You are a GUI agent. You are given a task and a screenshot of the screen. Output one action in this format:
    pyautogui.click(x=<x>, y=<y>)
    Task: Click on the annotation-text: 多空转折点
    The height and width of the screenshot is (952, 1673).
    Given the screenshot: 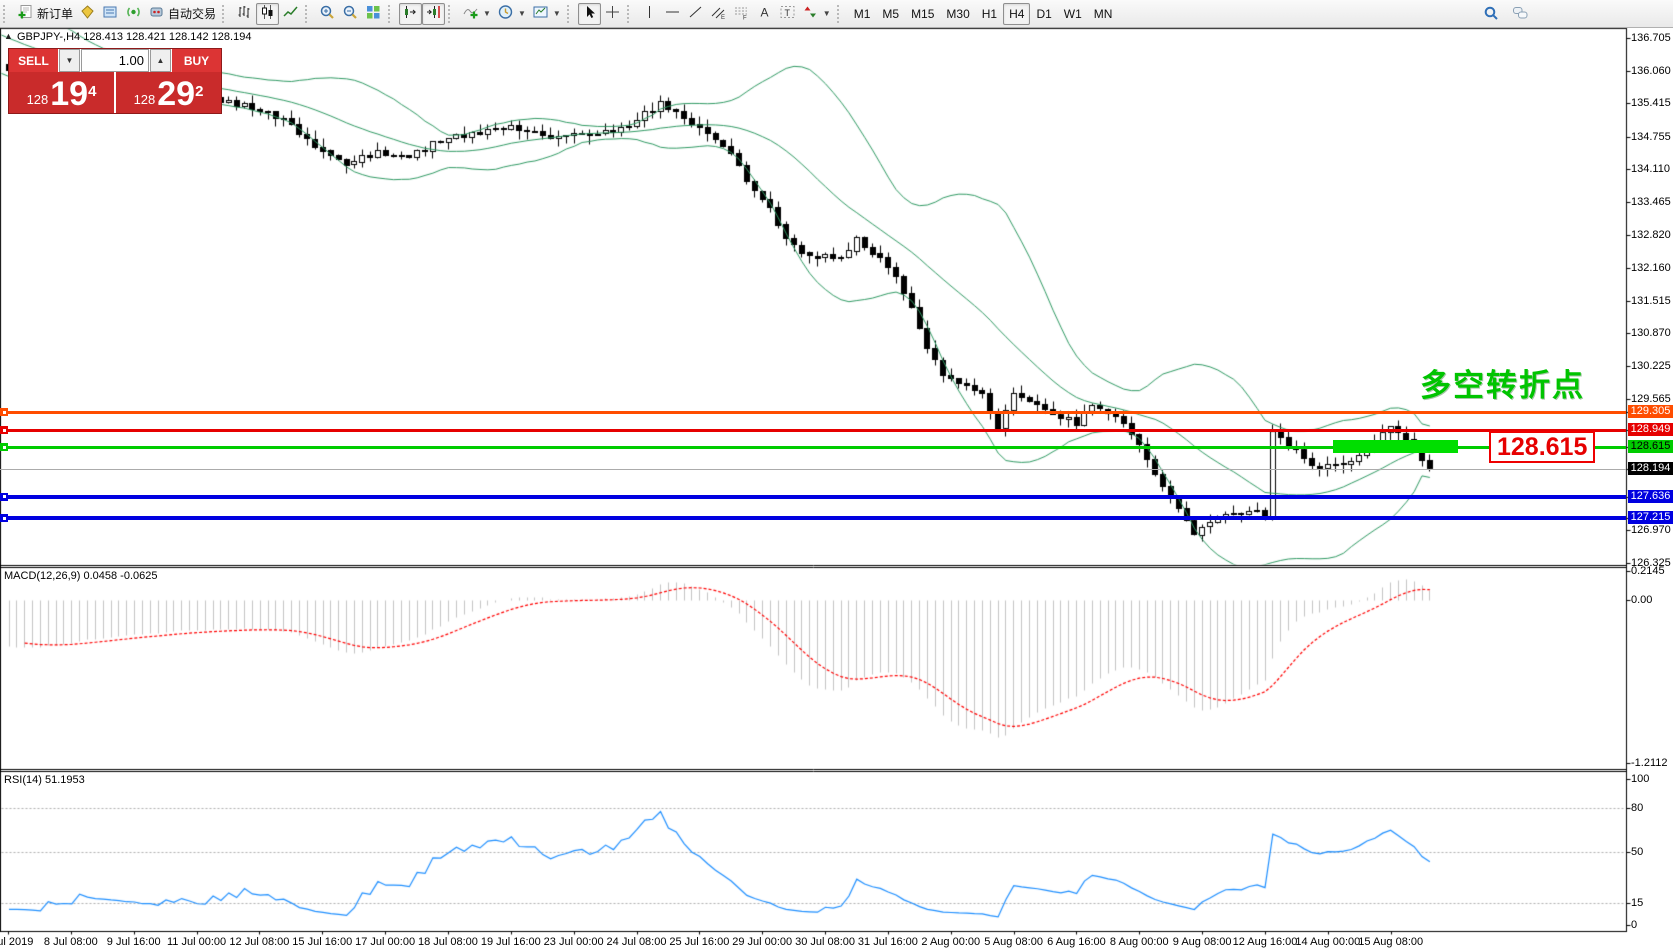 What is the action you would take?
    pyautogui.click(x=1502, y=385)
    